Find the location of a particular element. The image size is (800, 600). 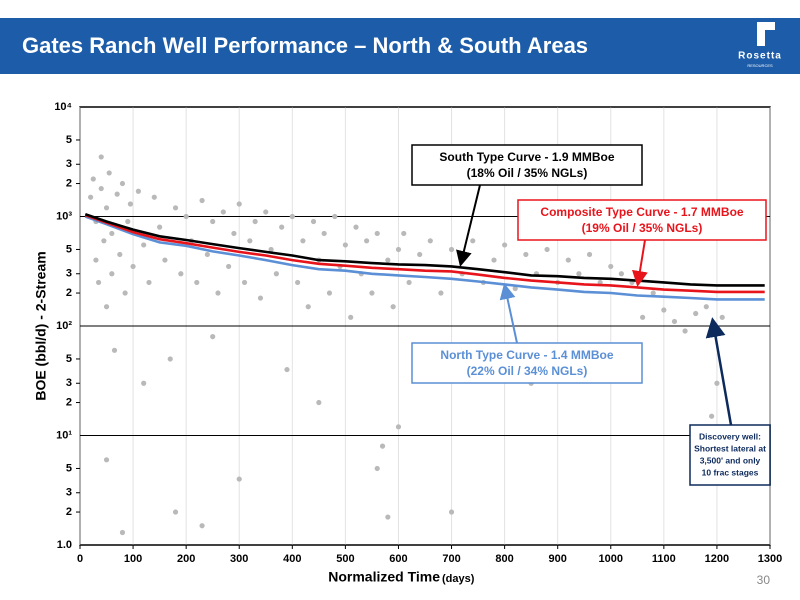

annotation-box is located at coordinates (527, 165).